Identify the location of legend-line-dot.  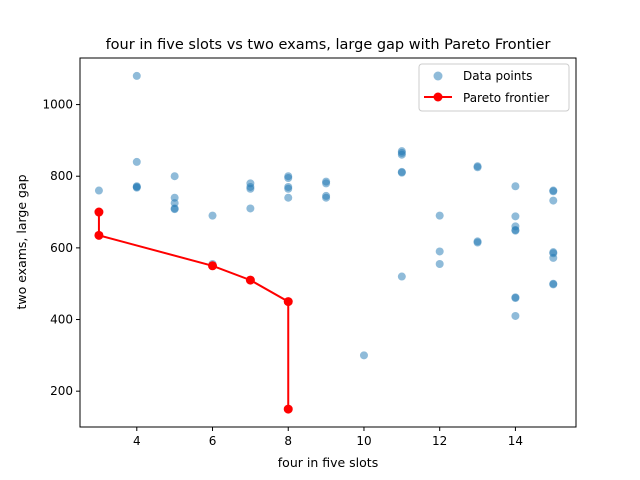
(438, 97).